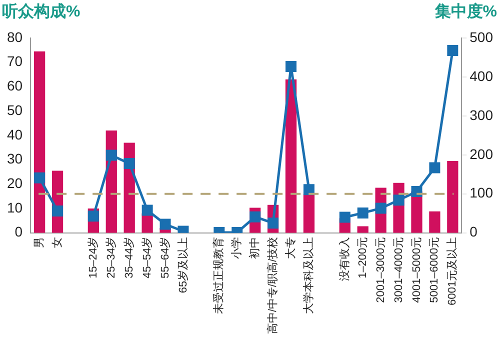 The height and width of the screenshot is (338, 500). What do you see at coordinates (255, 247) in the screenshot?
I see `x-tick-label: 初中` at bounding box center [255, 247].